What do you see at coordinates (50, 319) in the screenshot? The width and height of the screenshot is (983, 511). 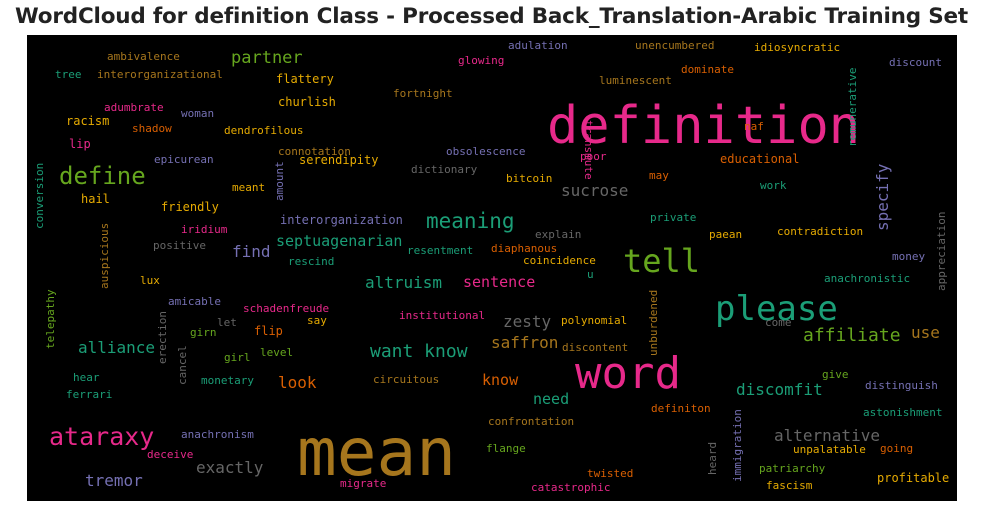 I see `word-telepathy: telepathy` at bounding box center [50, 319].